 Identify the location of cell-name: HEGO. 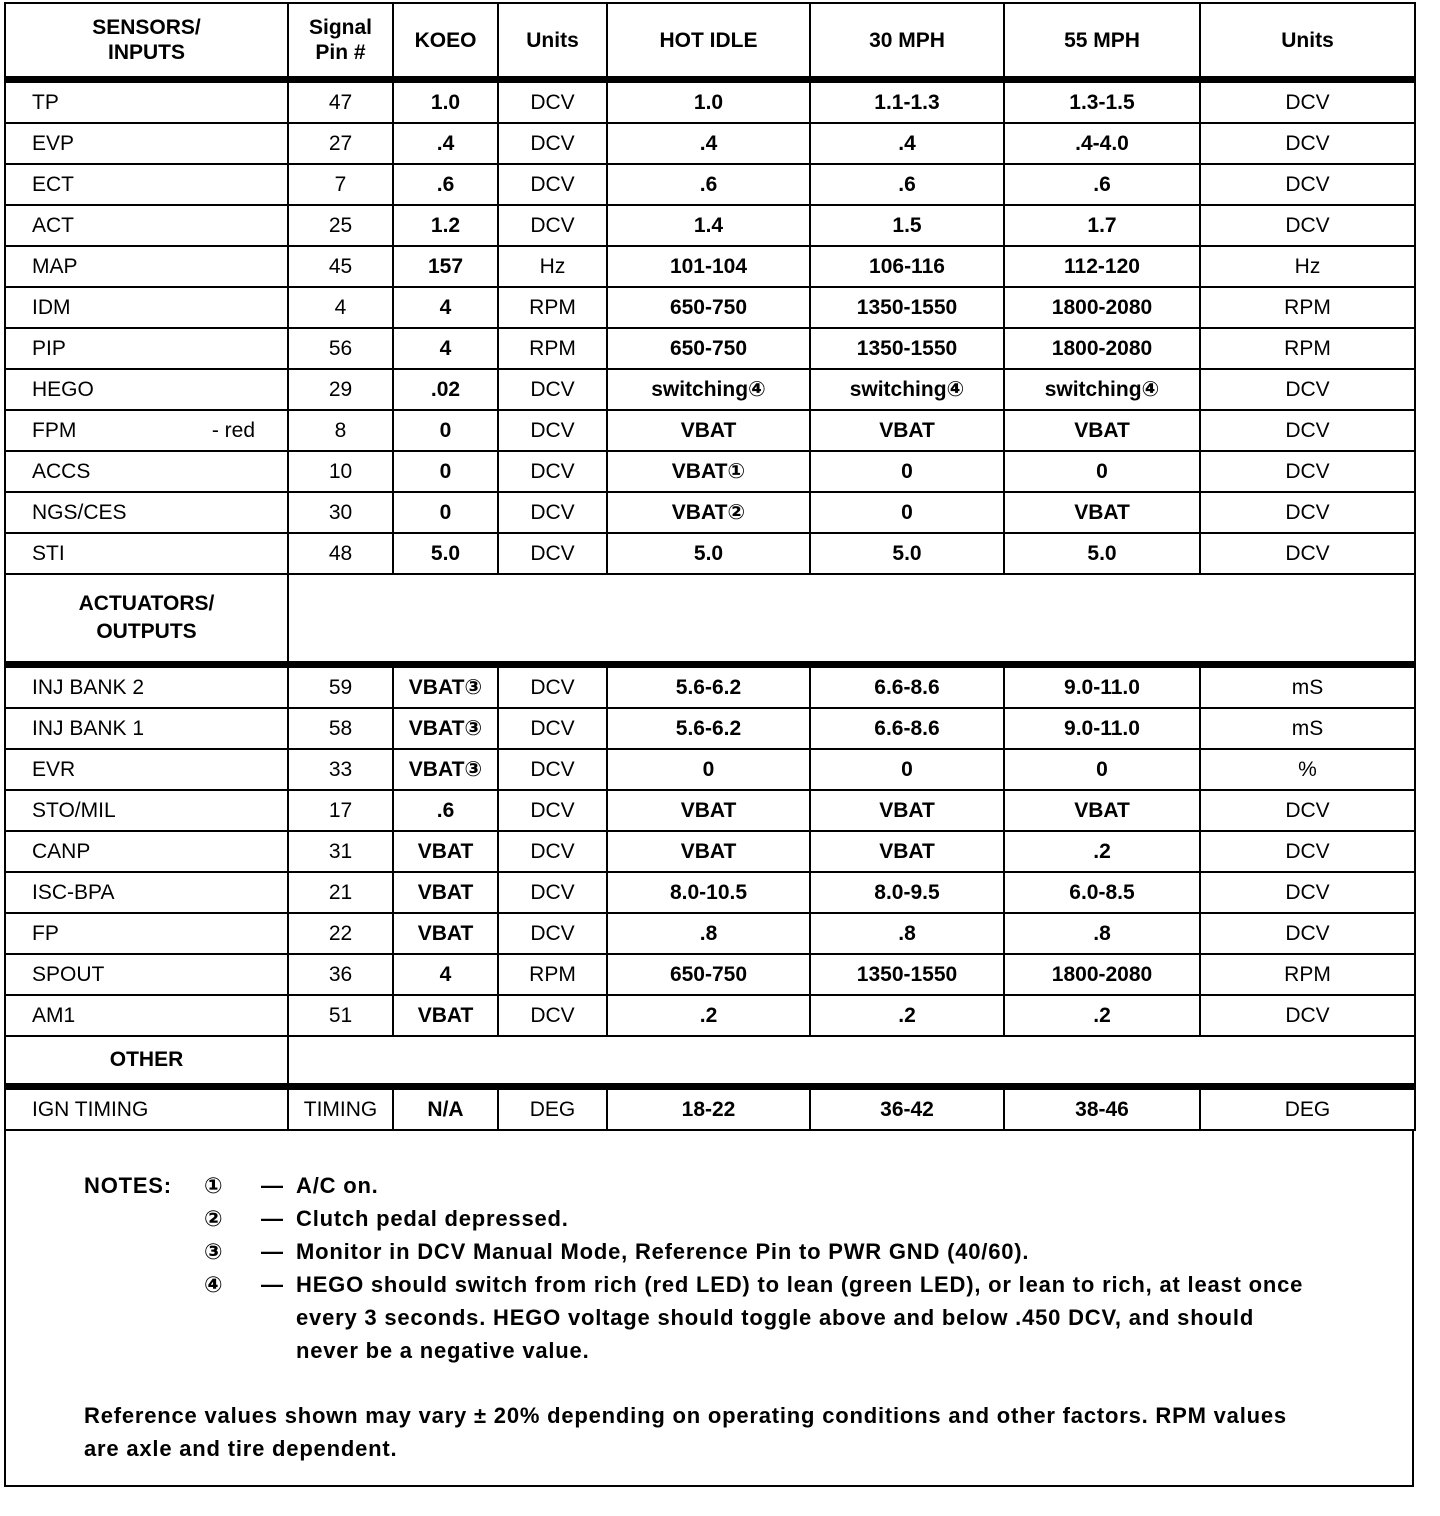
(146, 389).